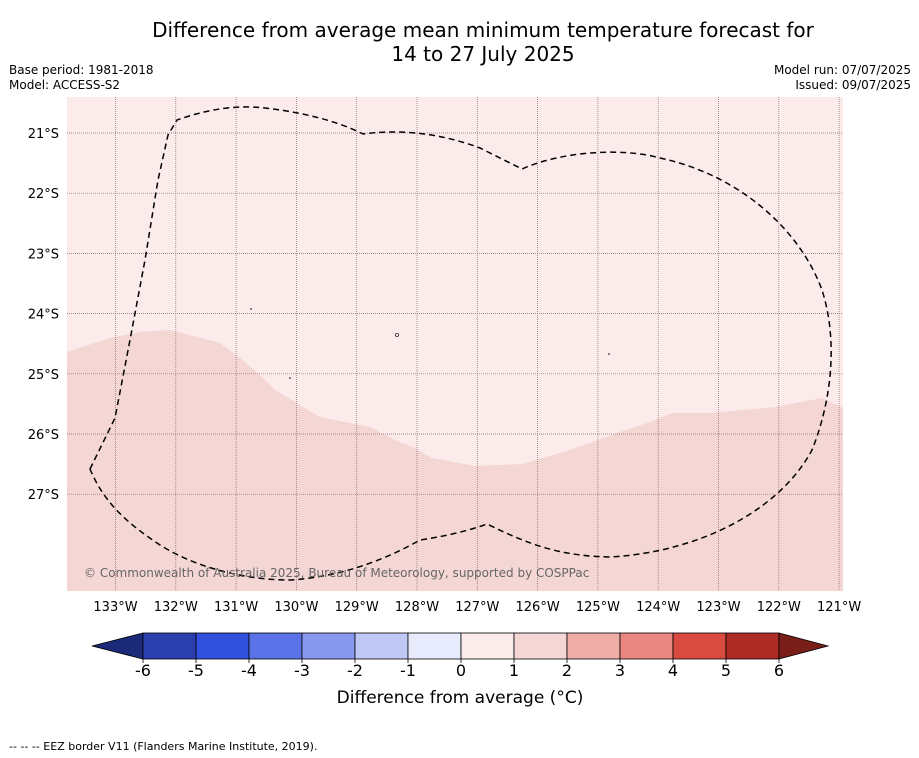 The height and width of the screenshot is (758, 919). Describe the element at coordinates (673, 670) in the screenshot. I see `colorbar-tick-label: 4` at that location.